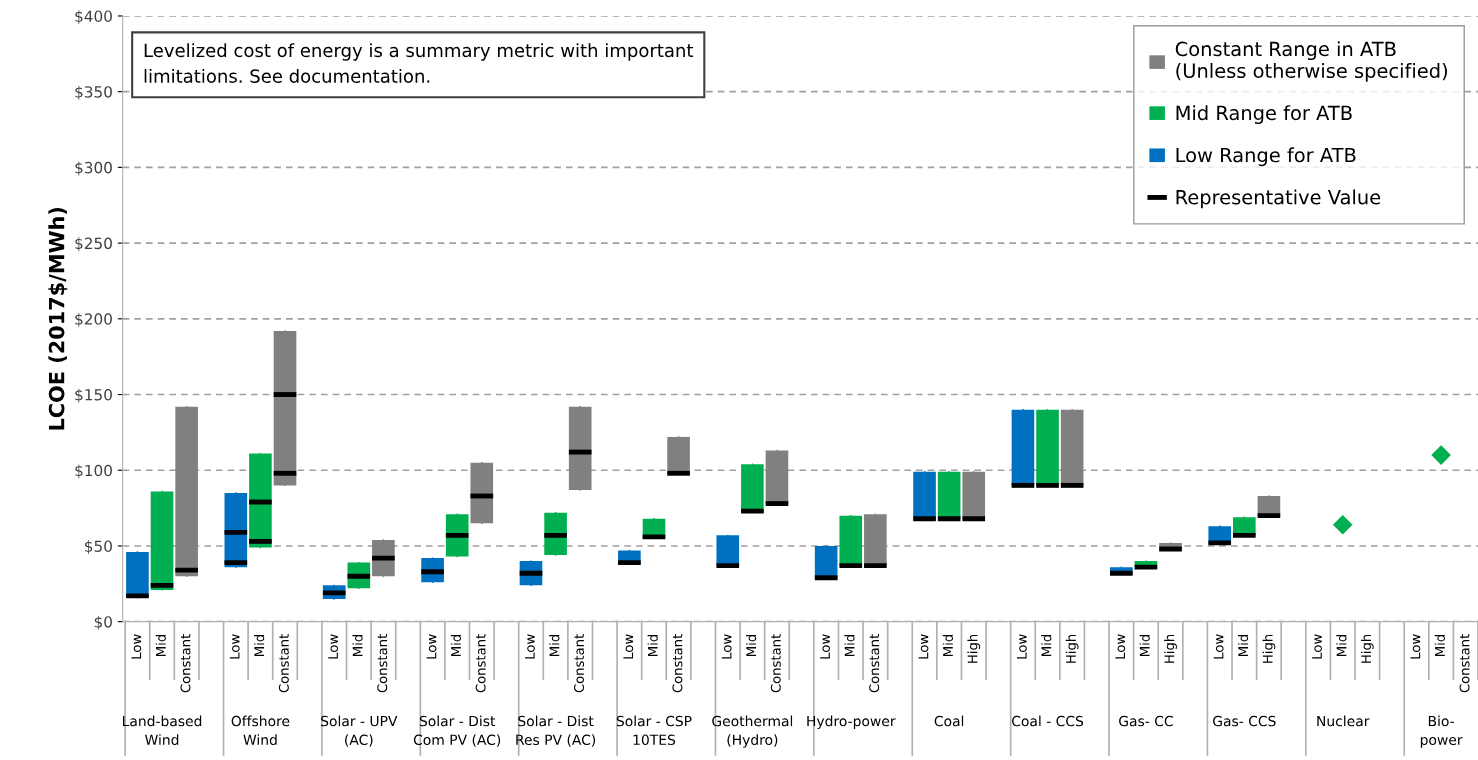 The height and width of the screenshot is (760, 1478). I want to click on text: Gas- CC, so click(1146, 721).